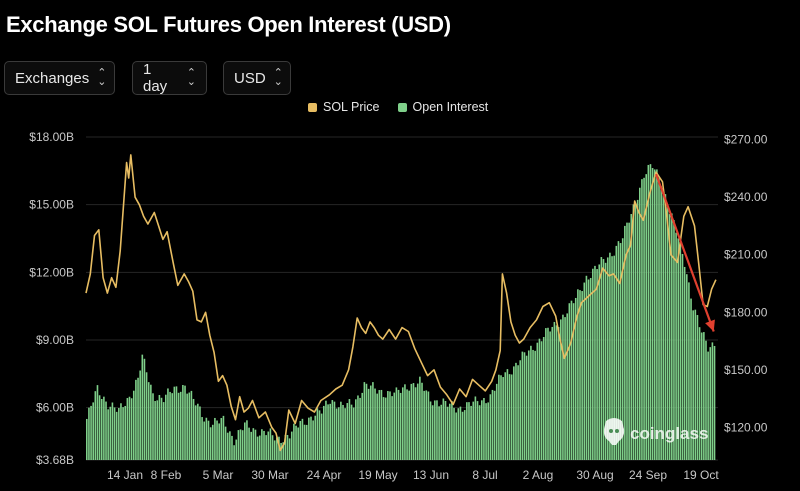 This screenshot has height=491, width=800. I want to click on legend-item-sol-price: SOL Price, so click(344, 107).